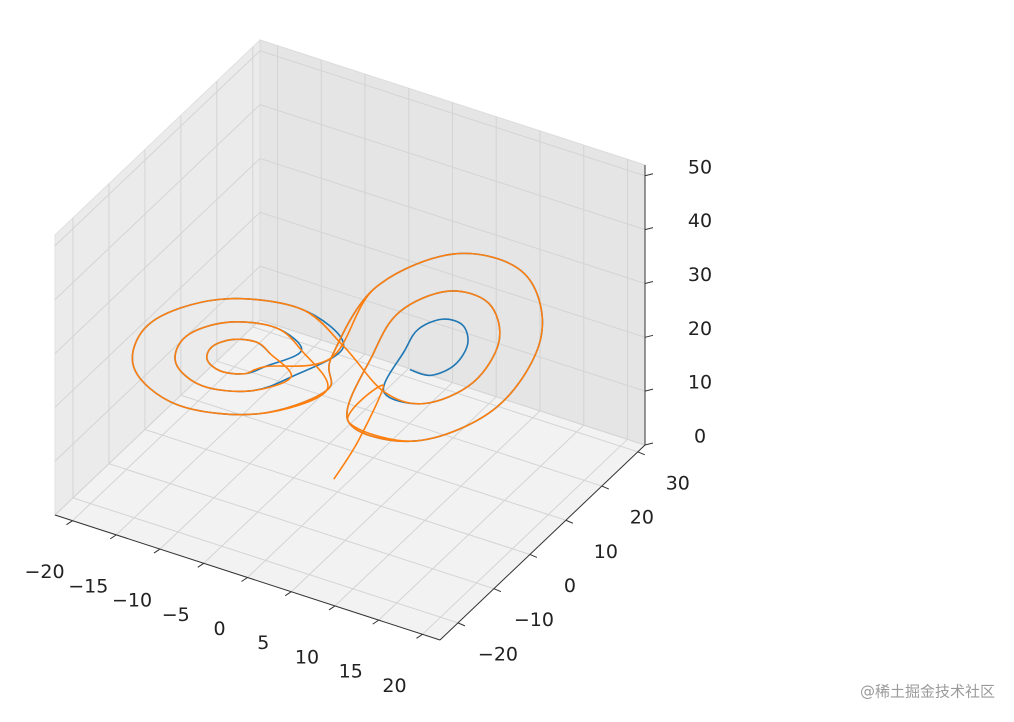 Image resolution: width=1014 pixels, height=722 pixels. What do you see at coordinates (88, 586) in the screenshot?
I see `x-tick-label: −15` at bounding box center [88, 586].